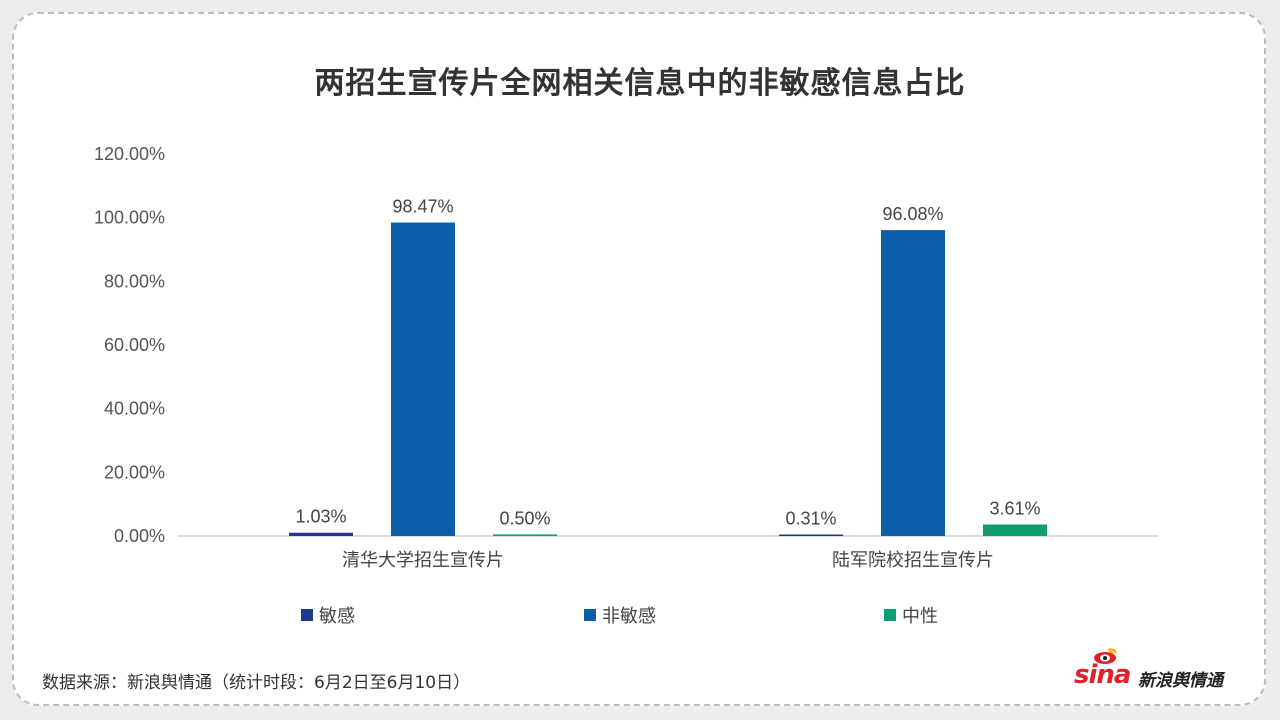 This screenshot has height=720, width=1280. What do you see at coordinates (134, 409) in the screenshot?
I see `y-tick-label: 40.00%` at bounding box center [134, 409].